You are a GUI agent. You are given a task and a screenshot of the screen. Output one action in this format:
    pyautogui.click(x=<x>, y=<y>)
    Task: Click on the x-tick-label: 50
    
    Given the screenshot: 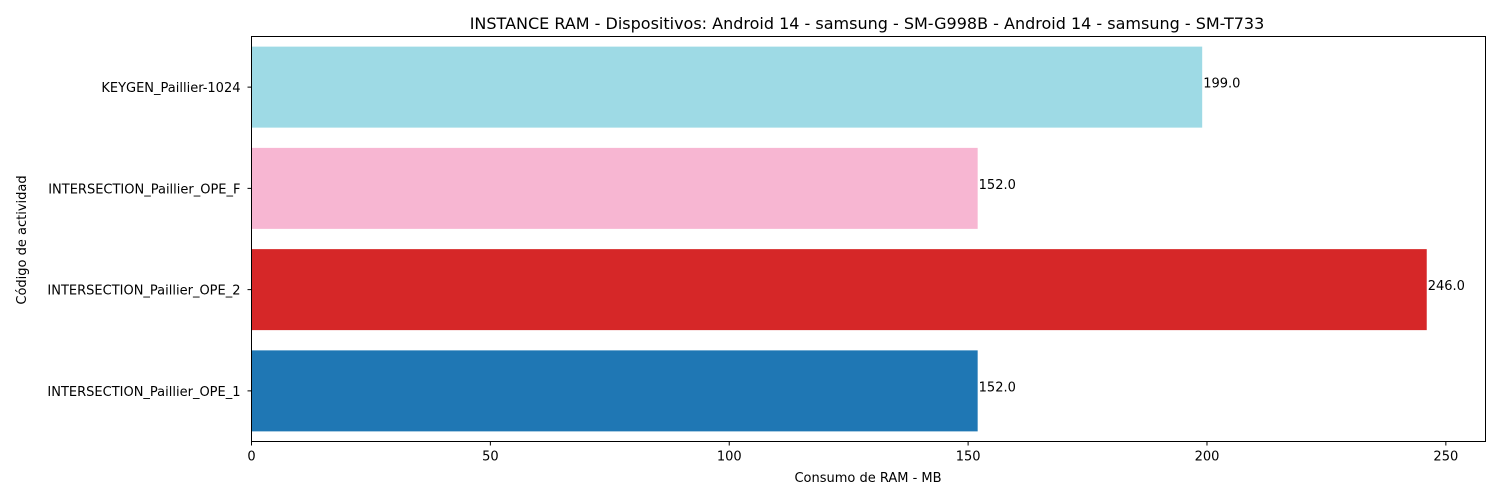 What is the action you would take?
    pyautogui.click(x=490, y=457)
    